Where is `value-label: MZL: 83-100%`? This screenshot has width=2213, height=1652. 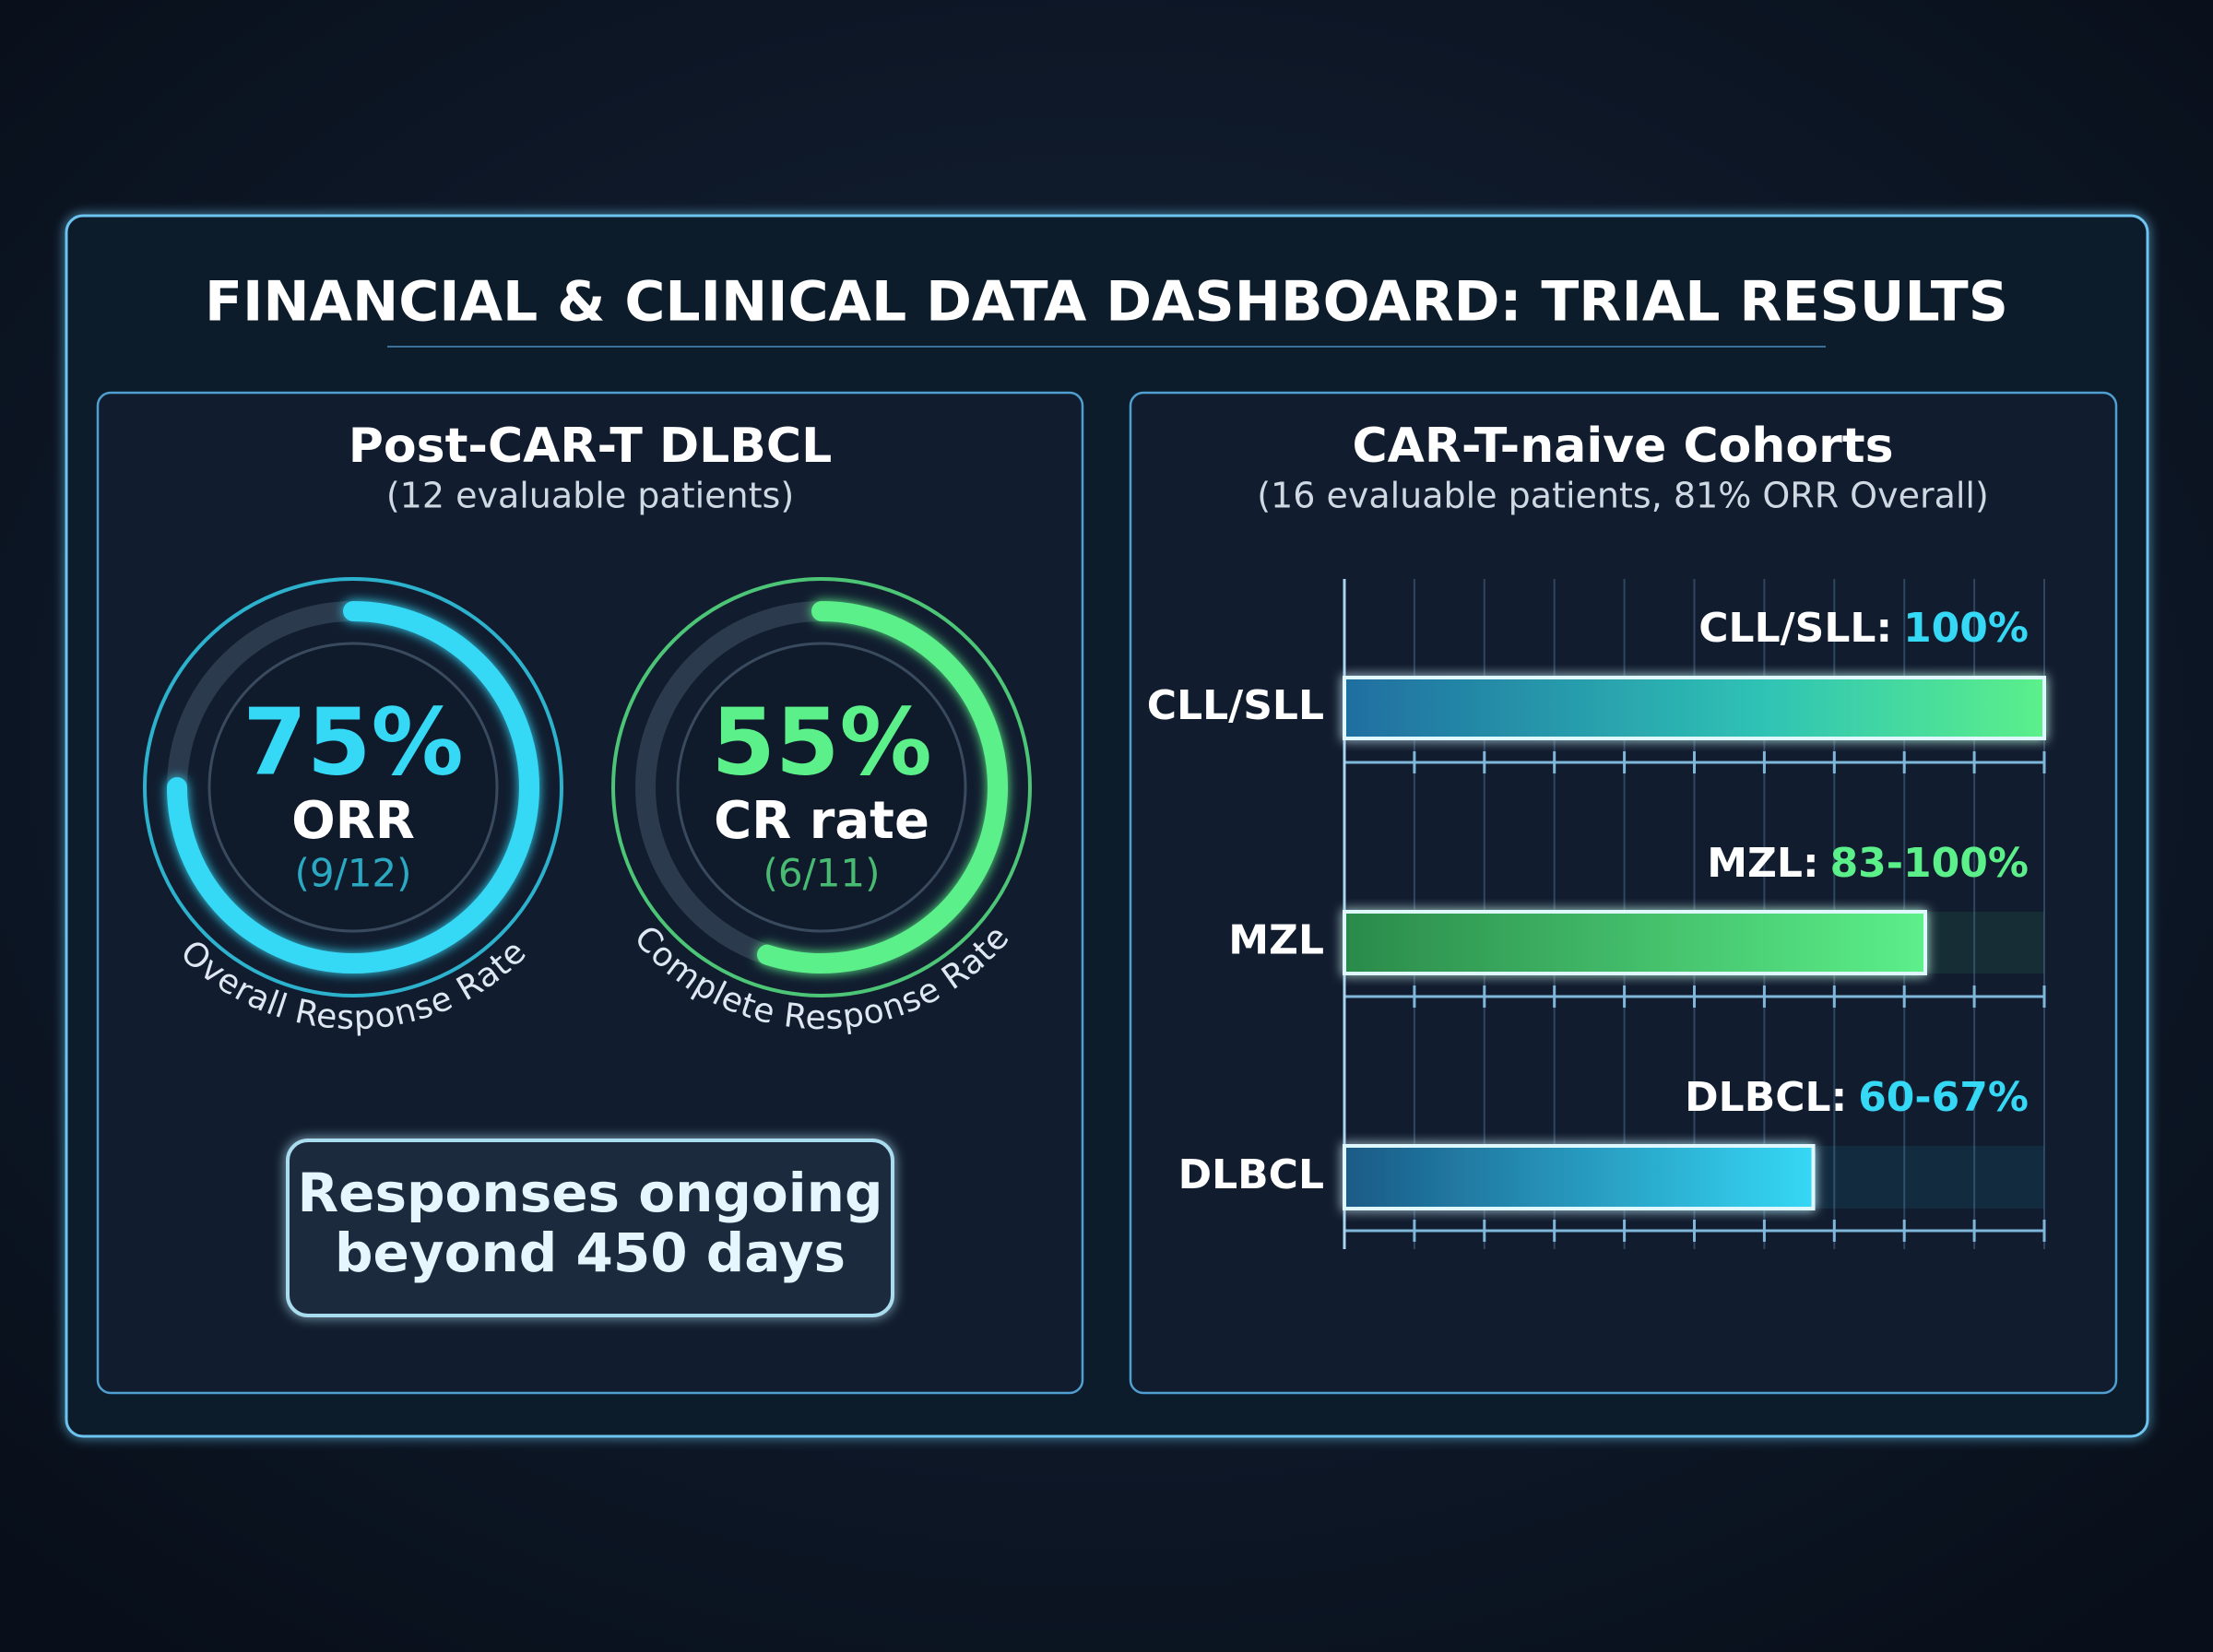
value-label: MZL: 83-100% is located at coordinates (1868, 863).